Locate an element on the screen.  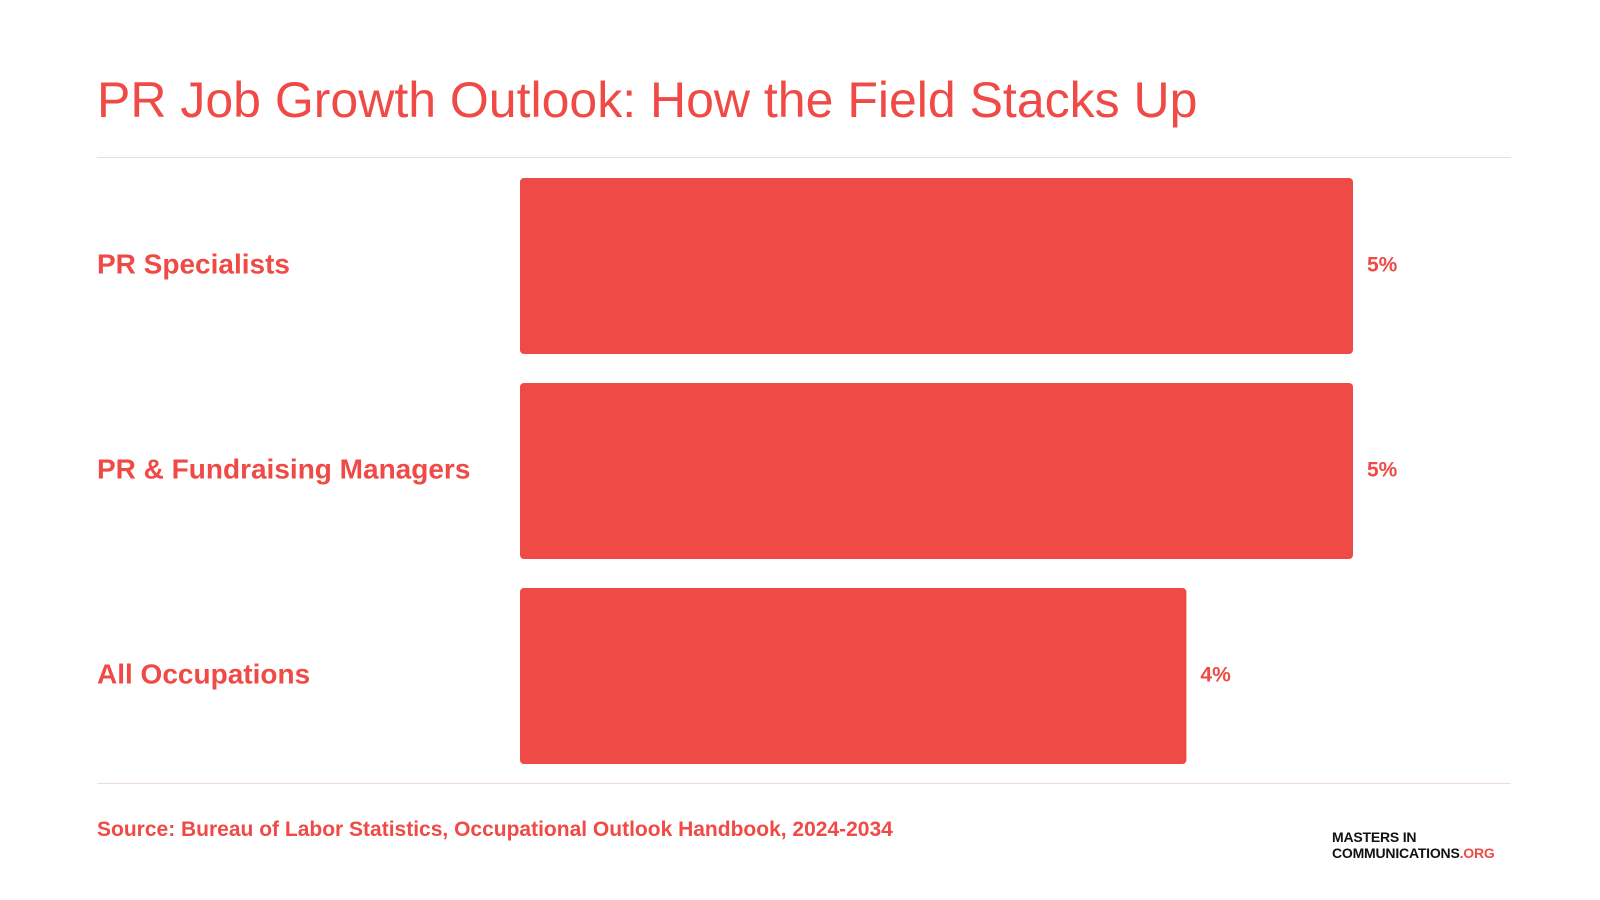
value-label-pr-specialists: 5% is located at coordinates (1382, 265).